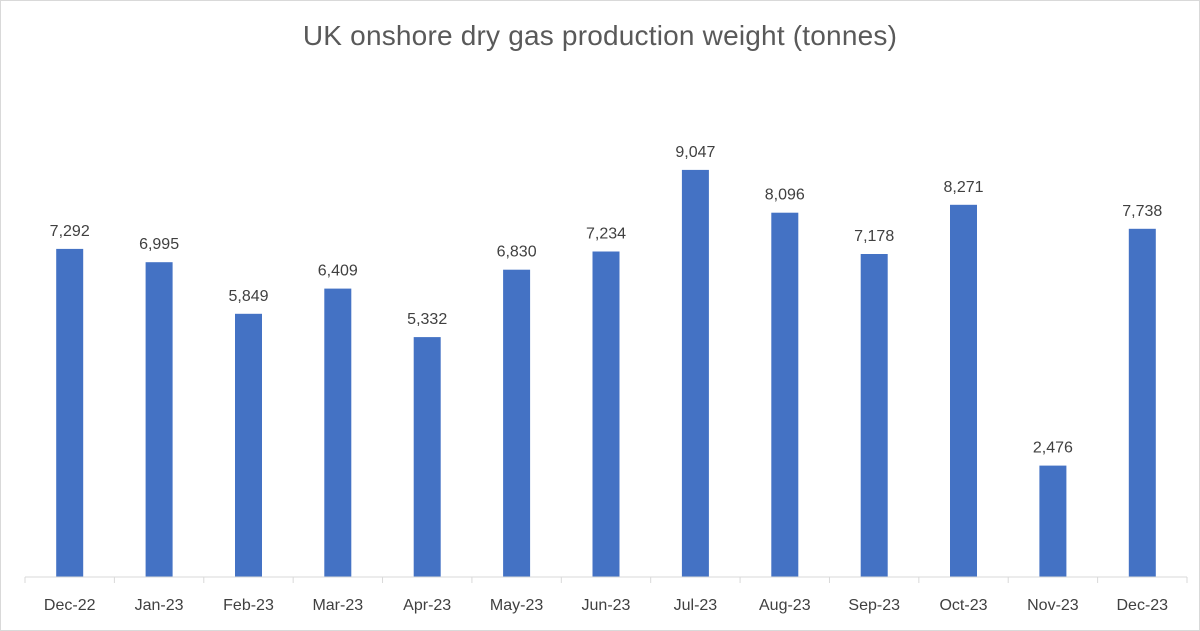 The width and height of the screenshot is (1200, 631). What do you see at coordinates (606, 579) in the screenshot?
I see `x-axis` at bounding box center [606, 579].